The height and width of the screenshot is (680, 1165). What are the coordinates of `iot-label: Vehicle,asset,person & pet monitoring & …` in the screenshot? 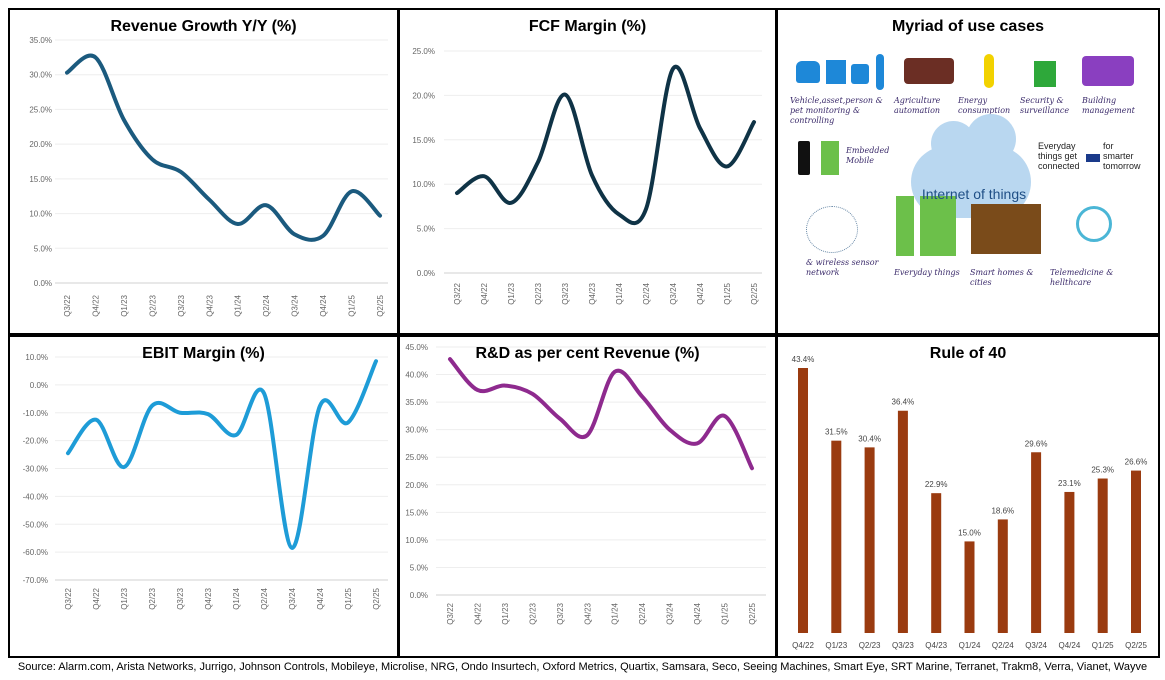 It's located at (836, 110).